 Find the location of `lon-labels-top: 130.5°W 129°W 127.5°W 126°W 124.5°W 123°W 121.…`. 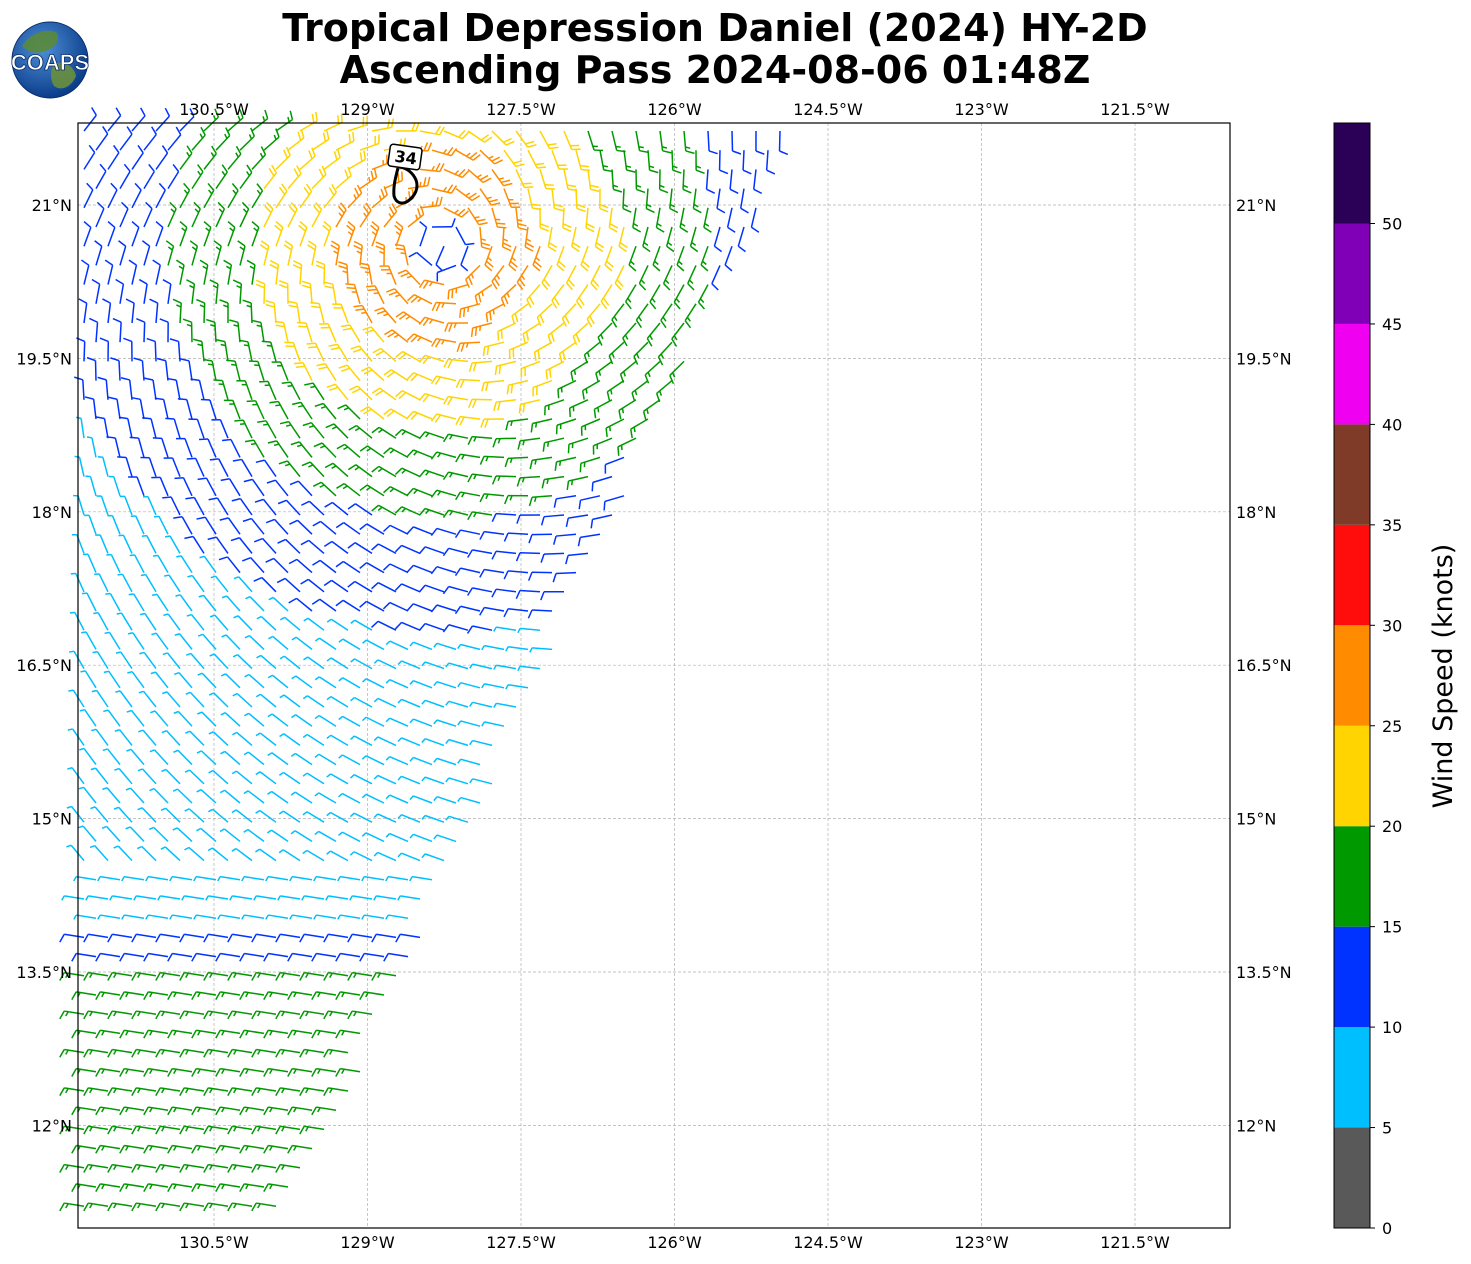

lon-labels-top: 130.5°W 129°W 127.5°W 126°W 124.5°W 123°W 121.… is located at coordinates (674, 109).